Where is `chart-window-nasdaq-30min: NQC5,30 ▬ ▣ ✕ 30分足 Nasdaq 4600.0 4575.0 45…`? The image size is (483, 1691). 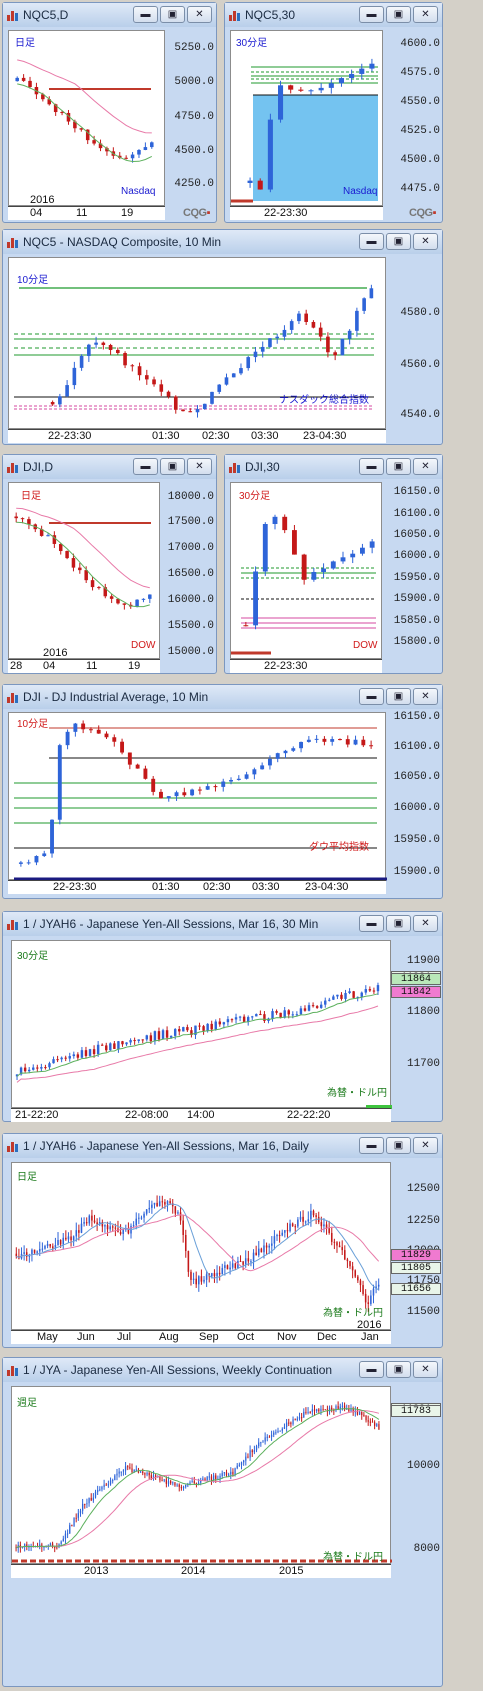 chart-window-nasdaq-30min: NQC5,30 ▬ ▣ ✕ 30分足 Nasdaq 4600.0 4575.0 45… is located at coordinates (333, 112).